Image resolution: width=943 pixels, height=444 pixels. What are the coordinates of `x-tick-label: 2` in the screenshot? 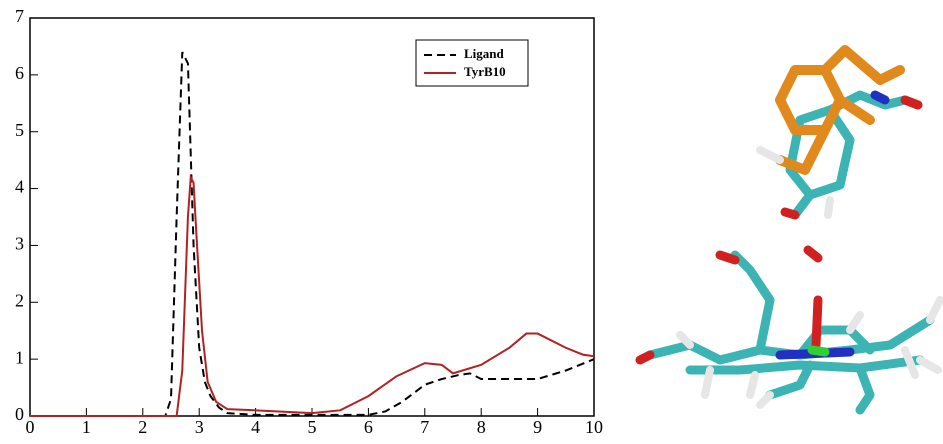 It's located at (142, 427).